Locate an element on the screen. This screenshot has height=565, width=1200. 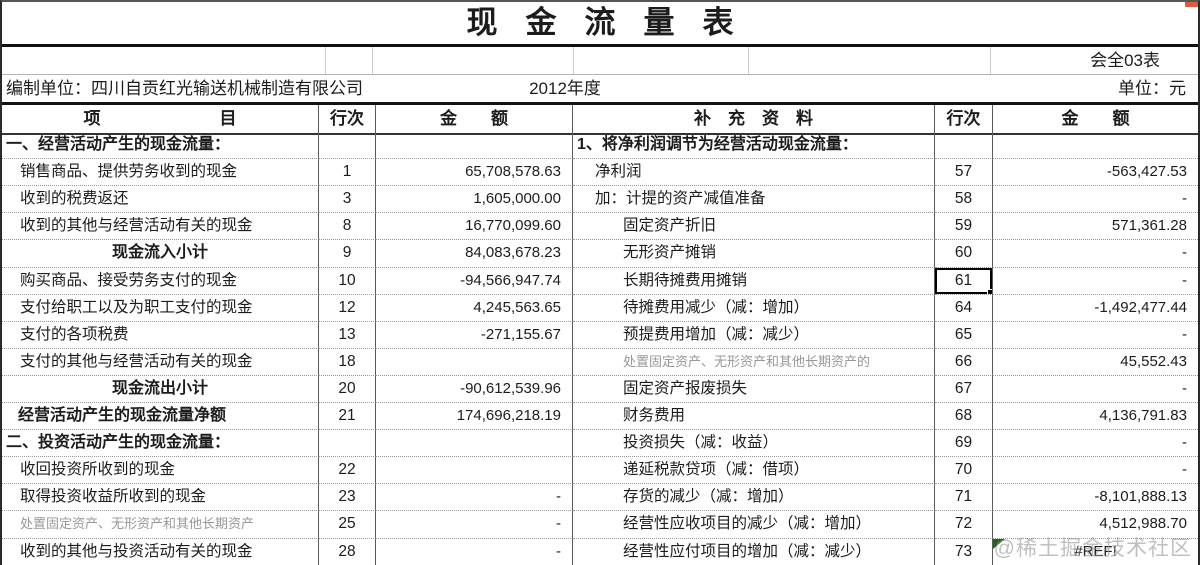
cell-left-amount-1: 65,708,578.63 is located at coordinates (474, 173).